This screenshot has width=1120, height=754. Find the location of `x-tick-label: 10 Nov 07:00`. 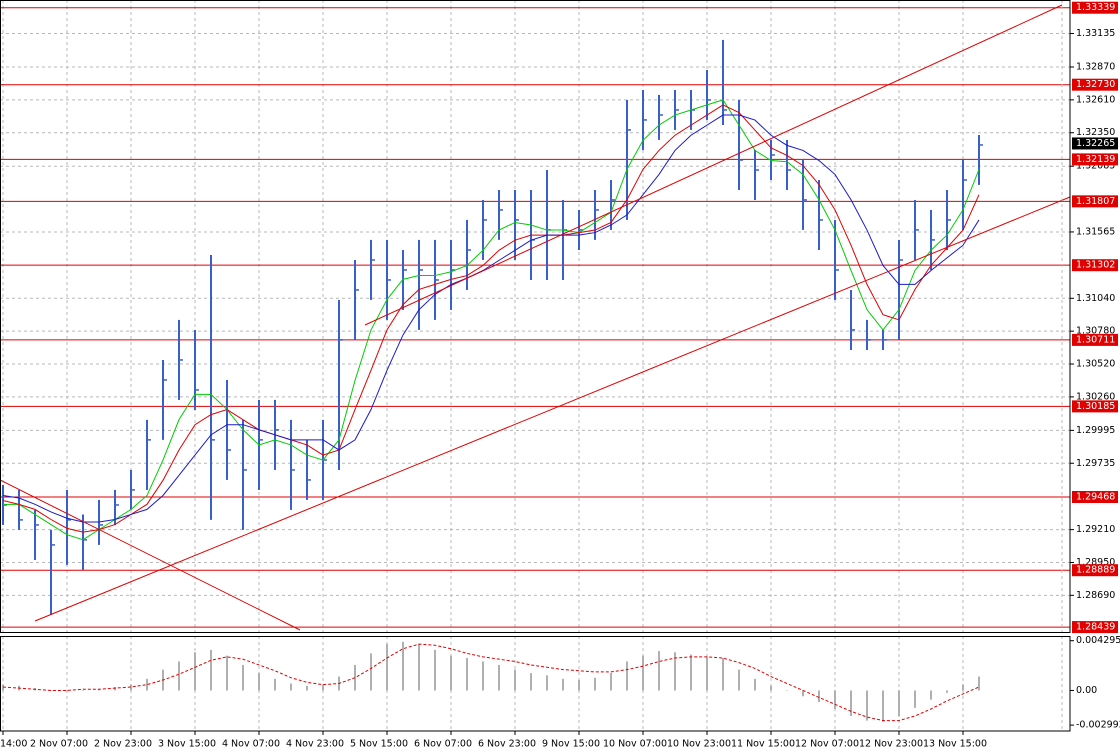

x-tick-label: 10 Nov 07:00 is located at coordinates (635, 744).